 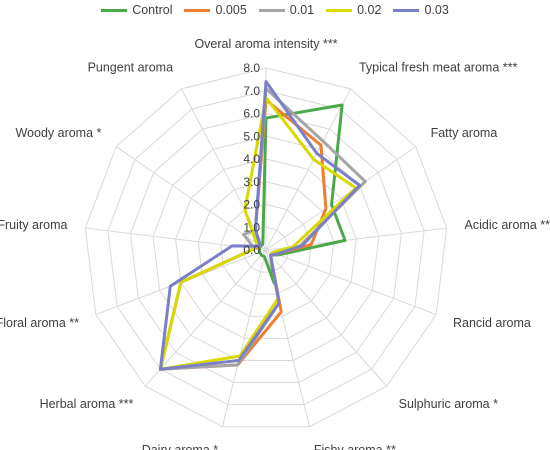 What do you see at coordinates (34, 225) in the screenshot?
I see `axis-label: Fruity aroma` at bounding box center [34, 225].